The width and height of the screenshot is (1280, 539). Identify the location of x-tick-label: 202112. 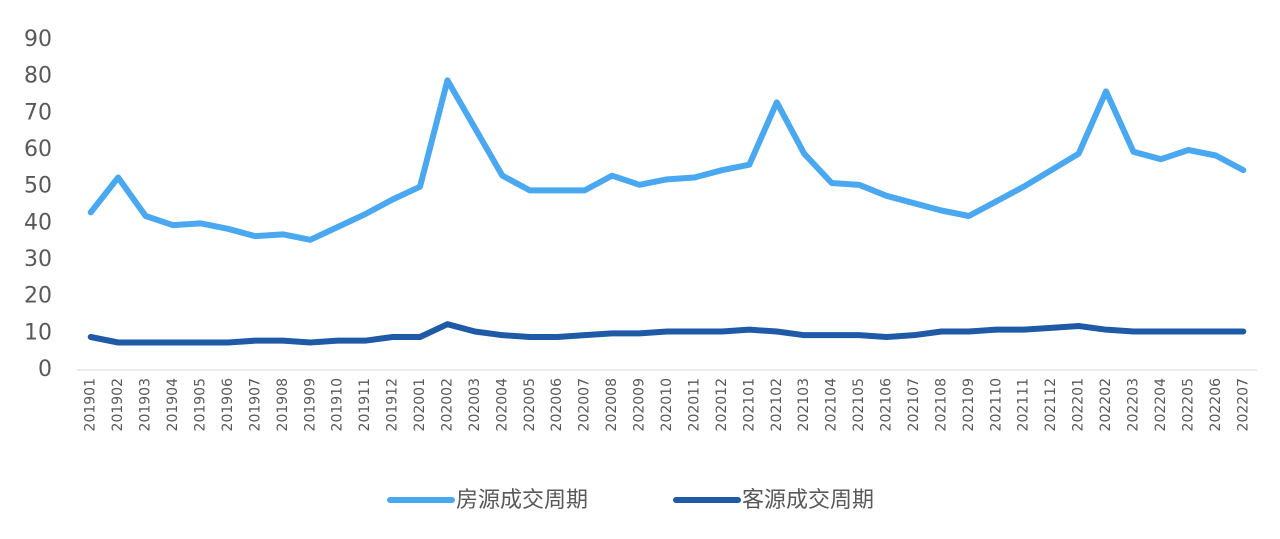
(1051, 404).